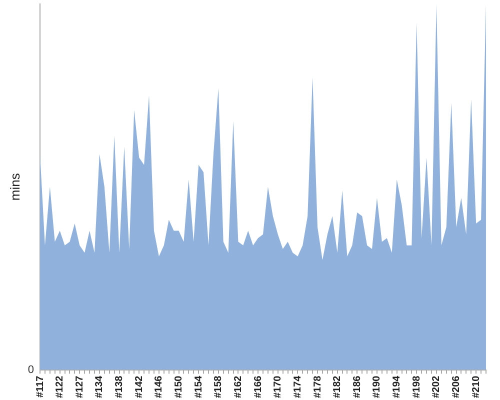  What do you see at coordinates (397, 386) in the screenshot?
I see `x-tick-label: #194` at bounding box center [397, 386].